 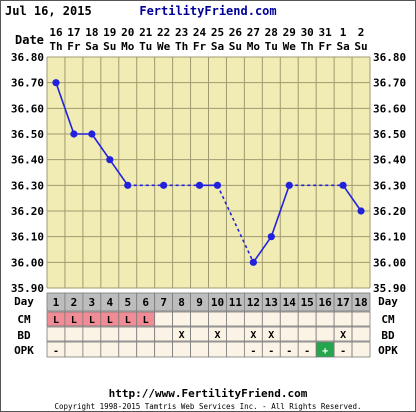 What do you see at coordinates (163, 302) in the screenshot?
I see `day-cell-text: 7` at bounding box center [163, 302].